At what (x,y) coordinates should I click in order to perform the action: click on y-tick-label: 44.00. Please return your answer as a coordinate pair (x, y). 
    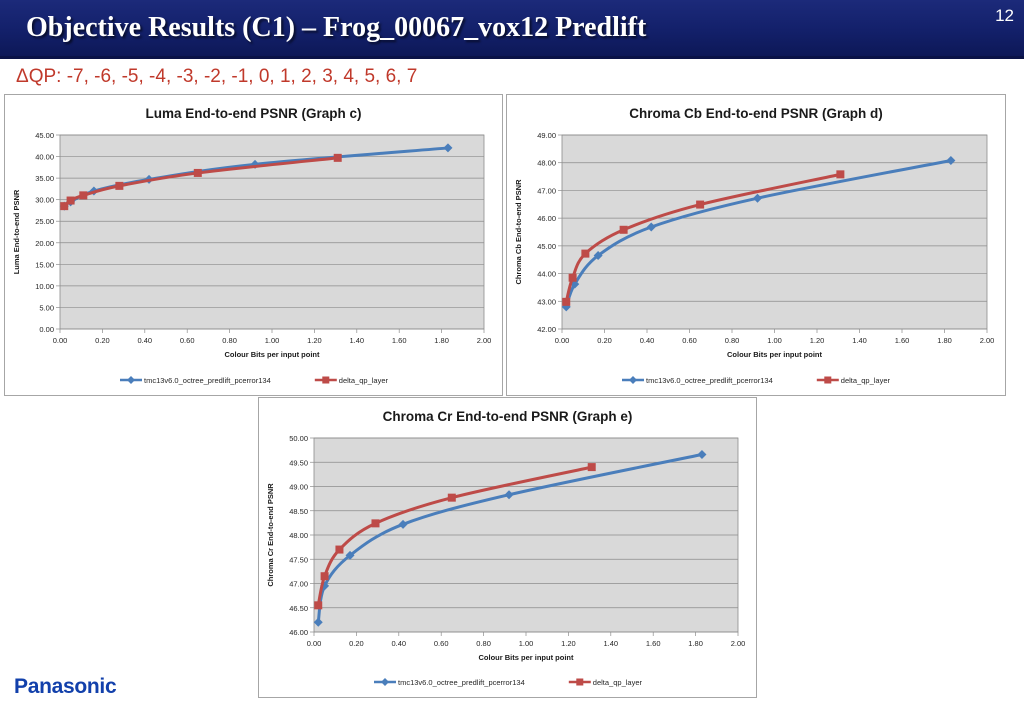
    Looking at the image, I should click on (546, 274).